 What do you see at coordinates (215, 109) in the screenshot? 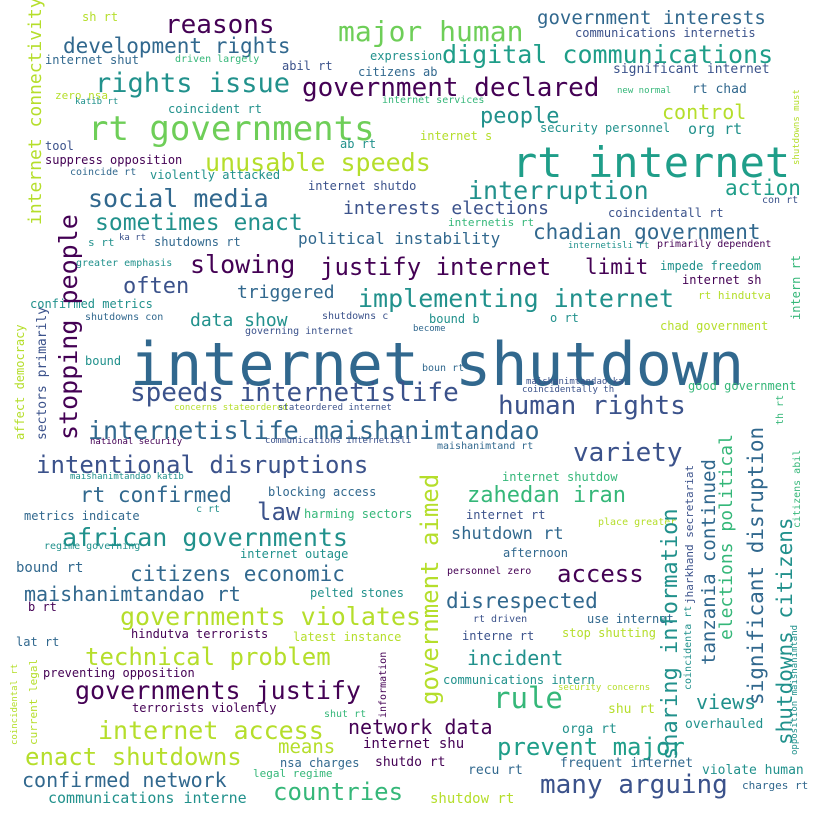
I see `word: coincident rt` at bounding box center [215, 109].